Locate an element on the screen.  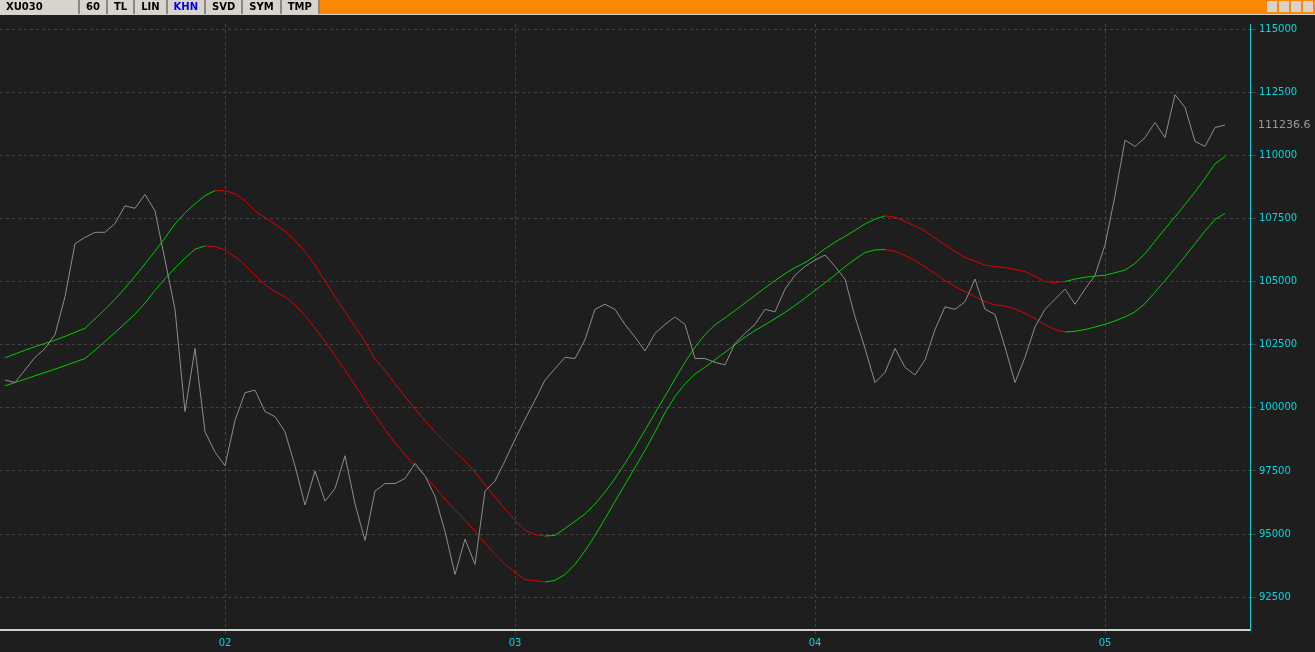
x-tick-label: 03 is located at coordinates (515, 642).